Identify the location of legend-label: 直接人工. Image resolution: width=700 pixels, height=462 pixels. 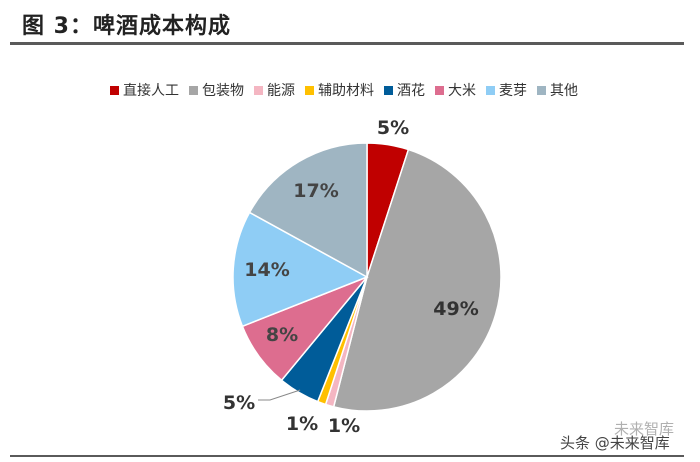
(151, 91).